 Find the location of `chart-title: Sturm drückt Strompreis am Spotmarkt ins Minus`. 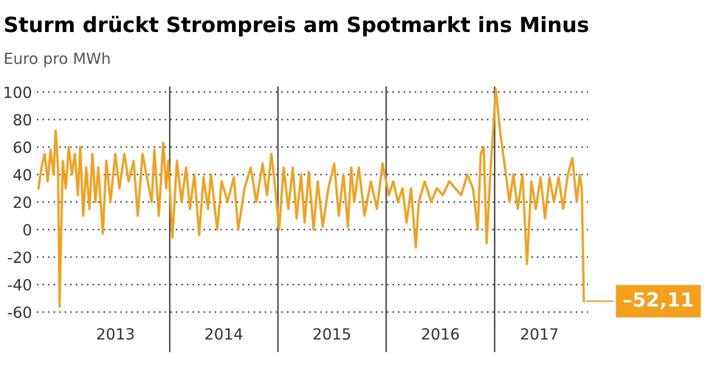

chart-title: Sturm drückt Strompreis am Spotmarkt ins Minus is located at coordinates (296, 26).